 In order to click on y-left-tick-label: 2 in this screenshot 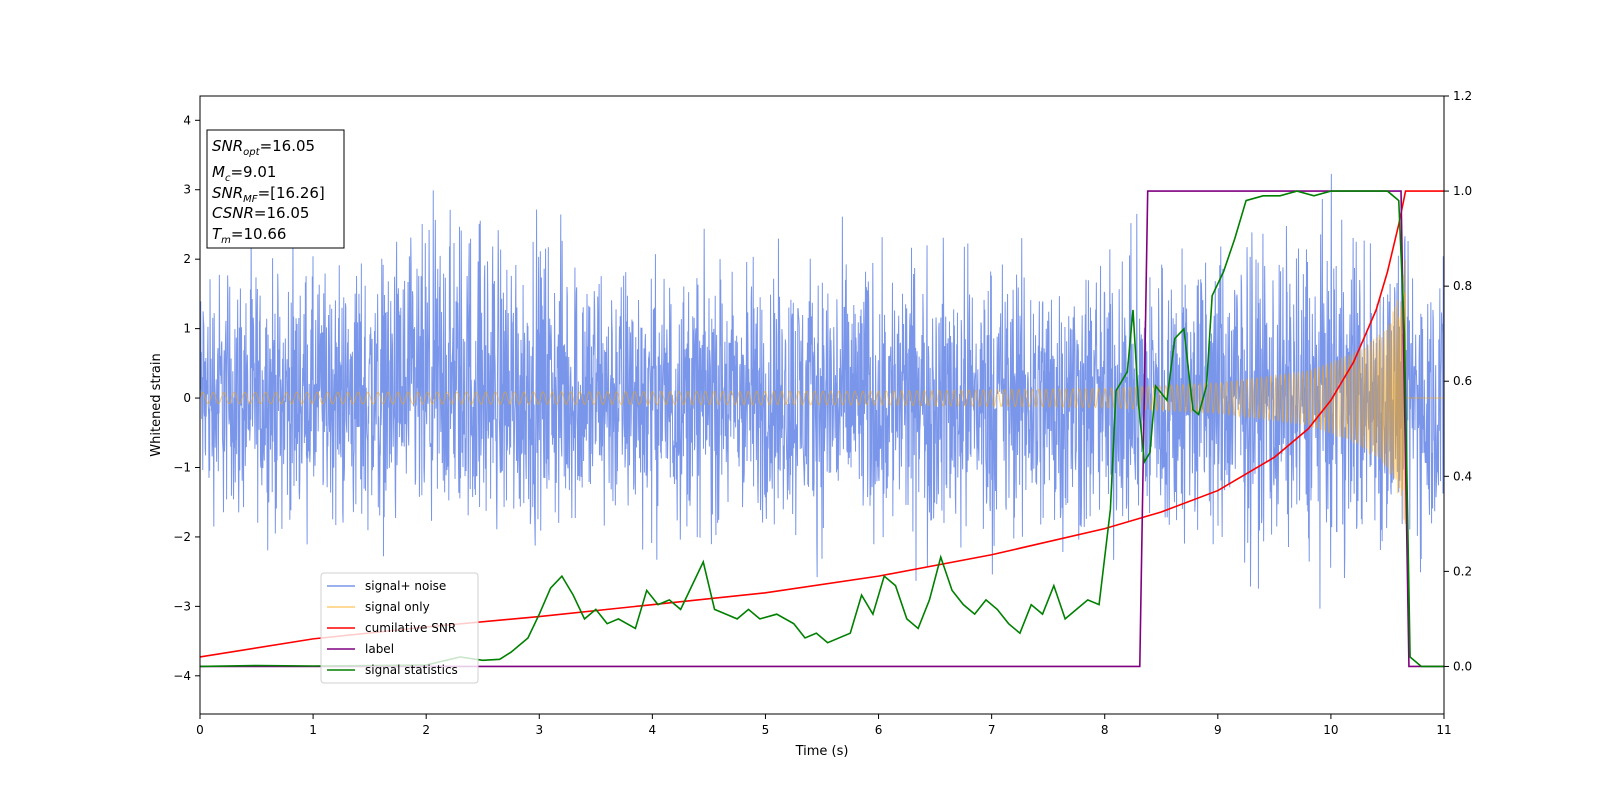, I will do `click(187, 259)`.